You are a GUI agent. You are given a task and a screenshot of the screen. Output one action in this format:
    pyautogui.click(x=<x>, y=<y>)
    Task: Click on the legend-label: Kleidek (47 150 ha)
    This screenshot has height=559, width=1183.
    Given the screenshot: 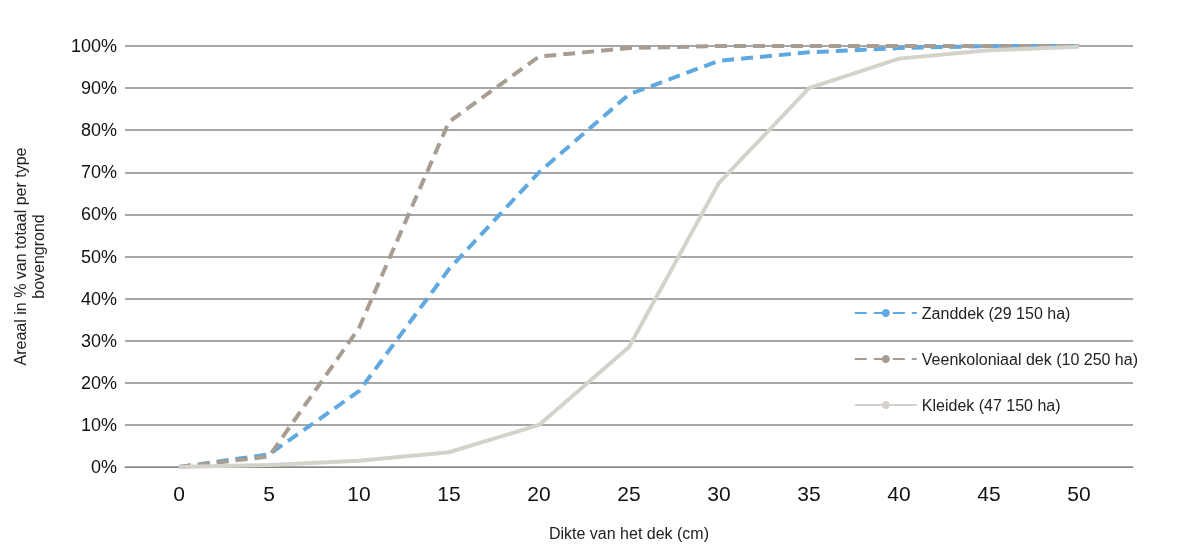 What is the action you would take?
    pyautogui.click(x=991, y=405)
    